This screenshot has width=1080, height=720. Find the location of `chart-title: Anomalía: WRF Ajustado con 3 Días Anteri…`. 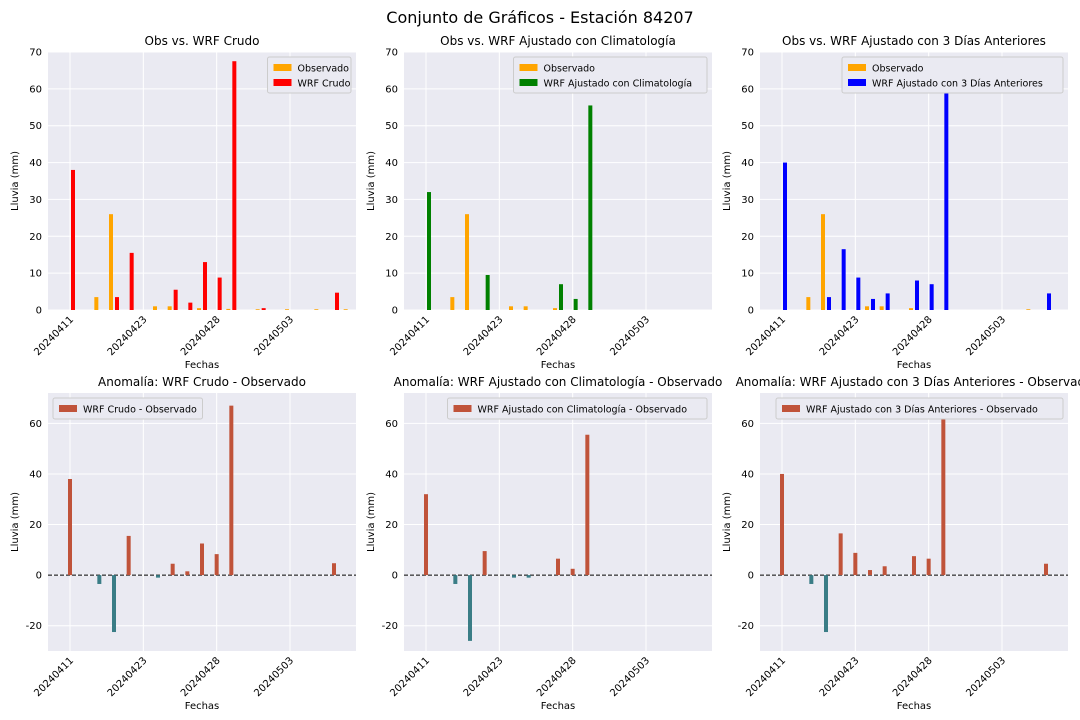

chart-title: Anomalía: WRF Ajustado con 3 Días Anteri… is located at coordinates (908, 382).